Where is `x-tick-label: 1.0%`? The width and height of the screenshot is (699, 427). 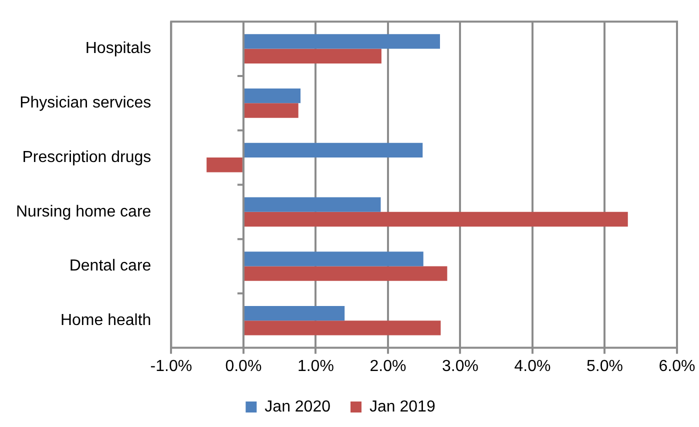 x-tick-label: 1.0% is located at coordinates (315, 366).